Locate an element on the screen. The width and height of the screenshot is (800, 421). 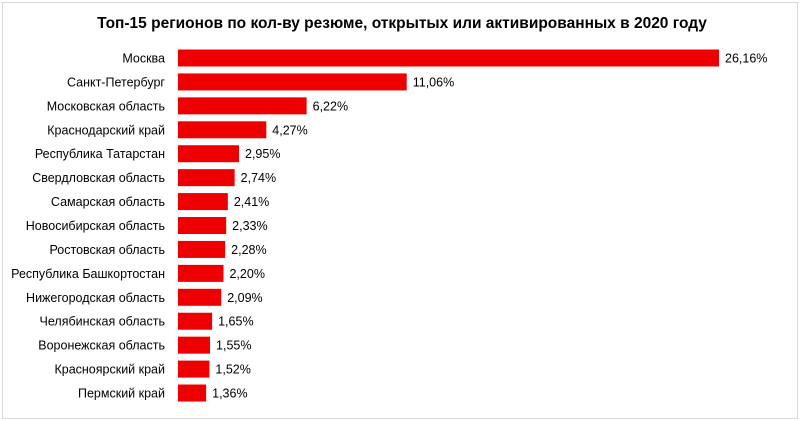
category-label: Челябинская область is located at coordinates (102, 322).